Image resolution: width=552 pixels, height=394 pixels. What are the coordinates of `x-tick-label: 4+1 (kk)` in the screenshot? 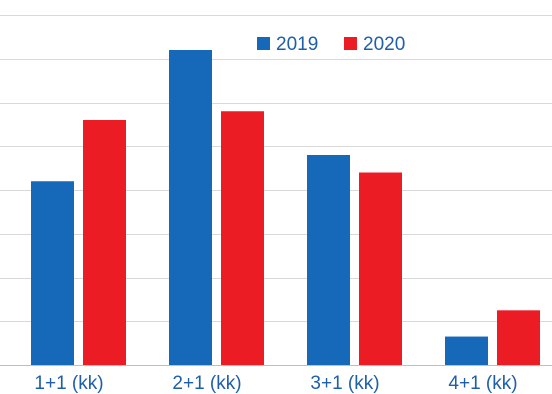 It's located at (482, 383).